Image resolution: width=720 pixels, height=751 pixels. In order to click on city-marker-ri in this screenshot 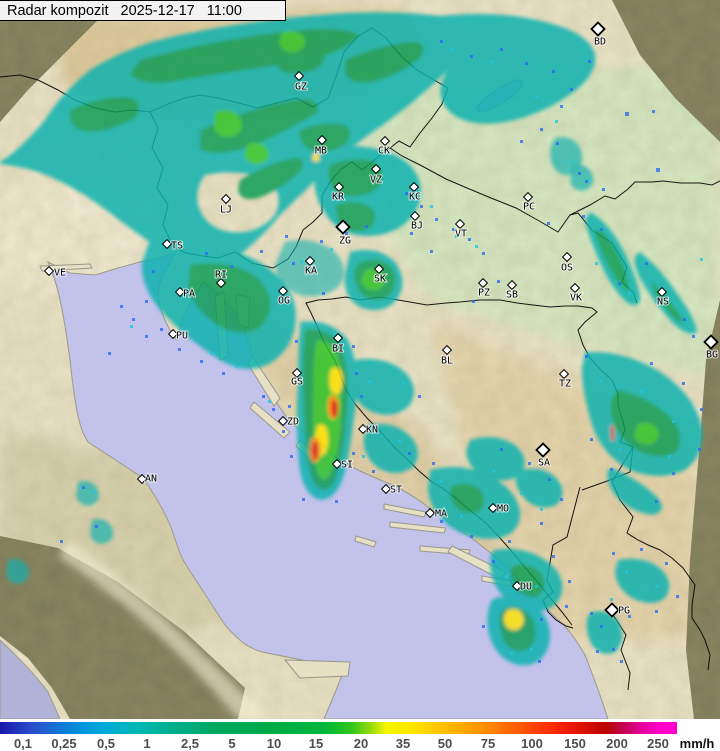, I will do `click(221, 283)`.